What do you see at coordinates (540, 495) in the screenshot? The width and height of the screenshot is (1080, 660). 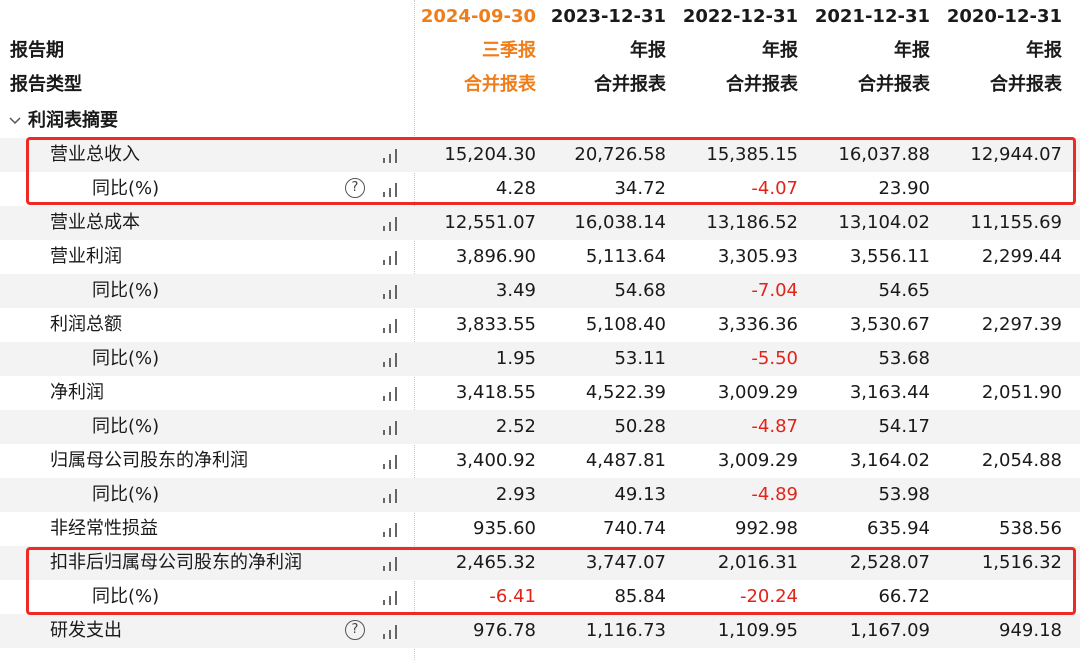 I see `table-row: 同比(%) 2.93 49.13 -4.89 53.98` at bounding box center [540, 495].